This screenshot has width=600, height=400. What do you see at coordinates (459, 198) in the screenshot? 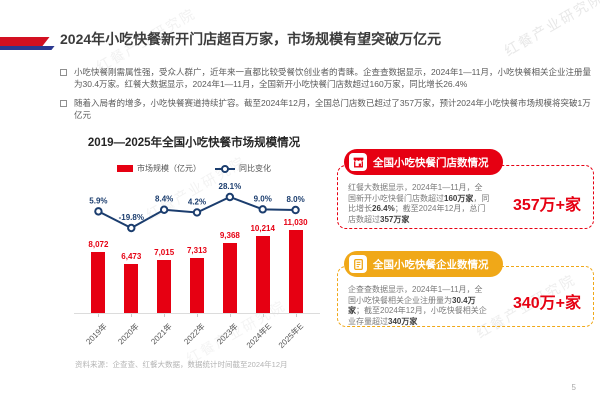
I see `card-body-highlight: 160万家` at bounding box center [459, 198].